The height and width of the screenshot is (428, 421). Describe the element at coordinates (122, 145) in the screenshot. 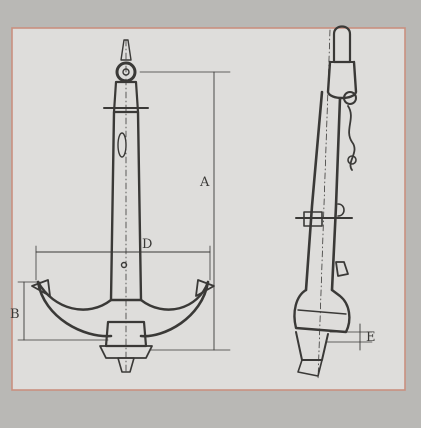

I see `front-shank-slot-upper` at that location.